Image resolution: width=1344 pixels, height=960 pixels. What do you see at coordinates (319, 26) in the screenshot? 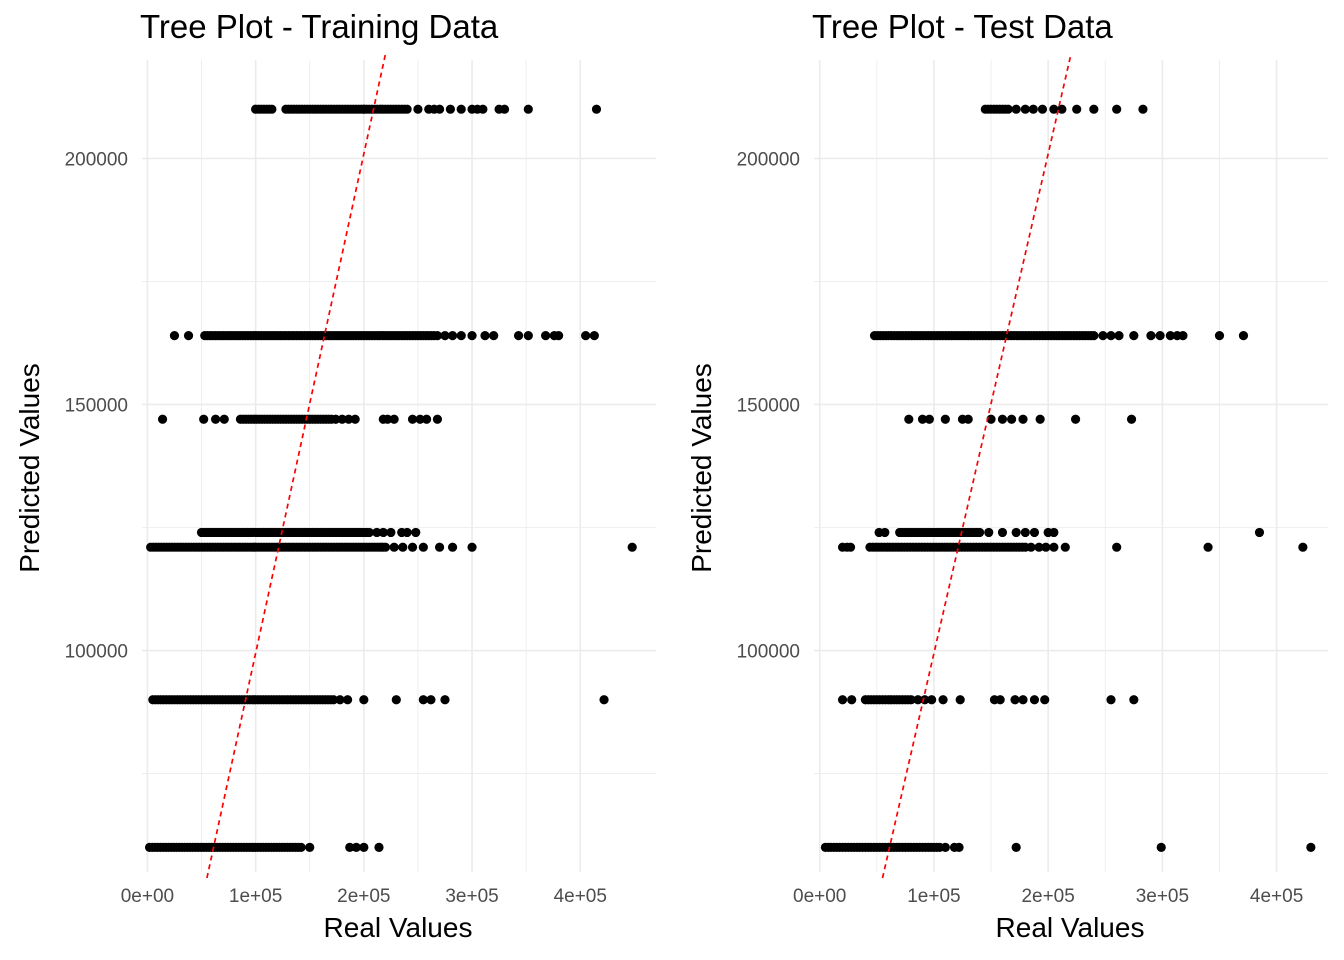
I see `chart-title: Tree Plot - Training Data` at bounding box center [319, 26].